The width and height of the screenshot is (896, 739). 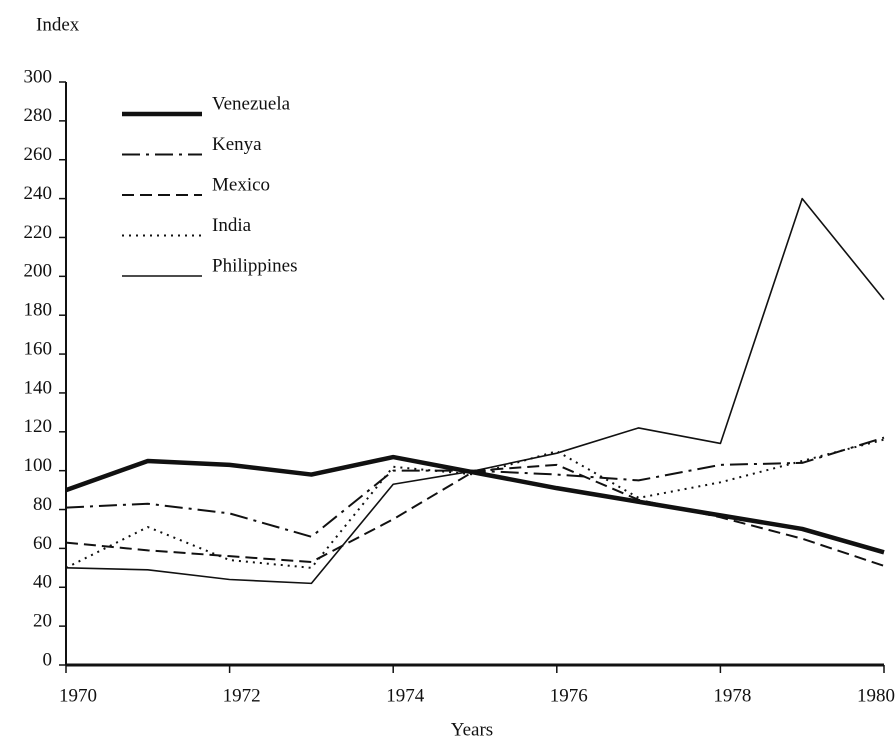 I want to click on y-tick-label: 60, so click(x=42, y=543).